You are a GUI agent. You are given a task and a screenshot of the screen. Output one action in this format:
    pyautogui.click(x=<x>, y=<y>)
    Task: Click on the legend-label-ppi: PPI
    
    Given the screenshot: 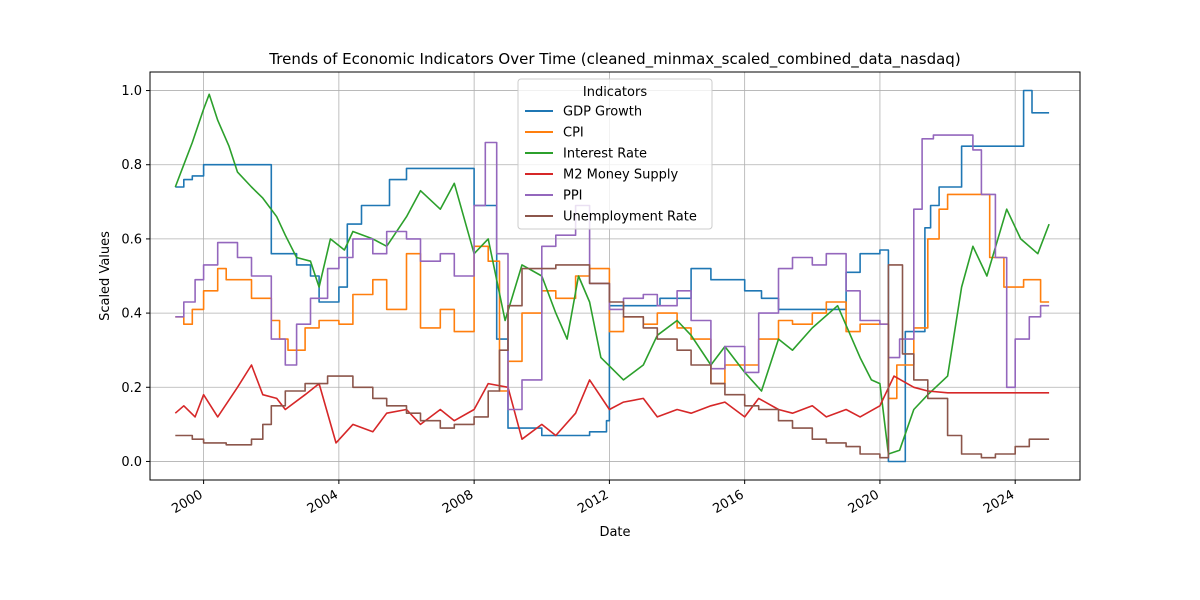 What is the action you would take?
    pyautogui.click(x=573, y=196)
    